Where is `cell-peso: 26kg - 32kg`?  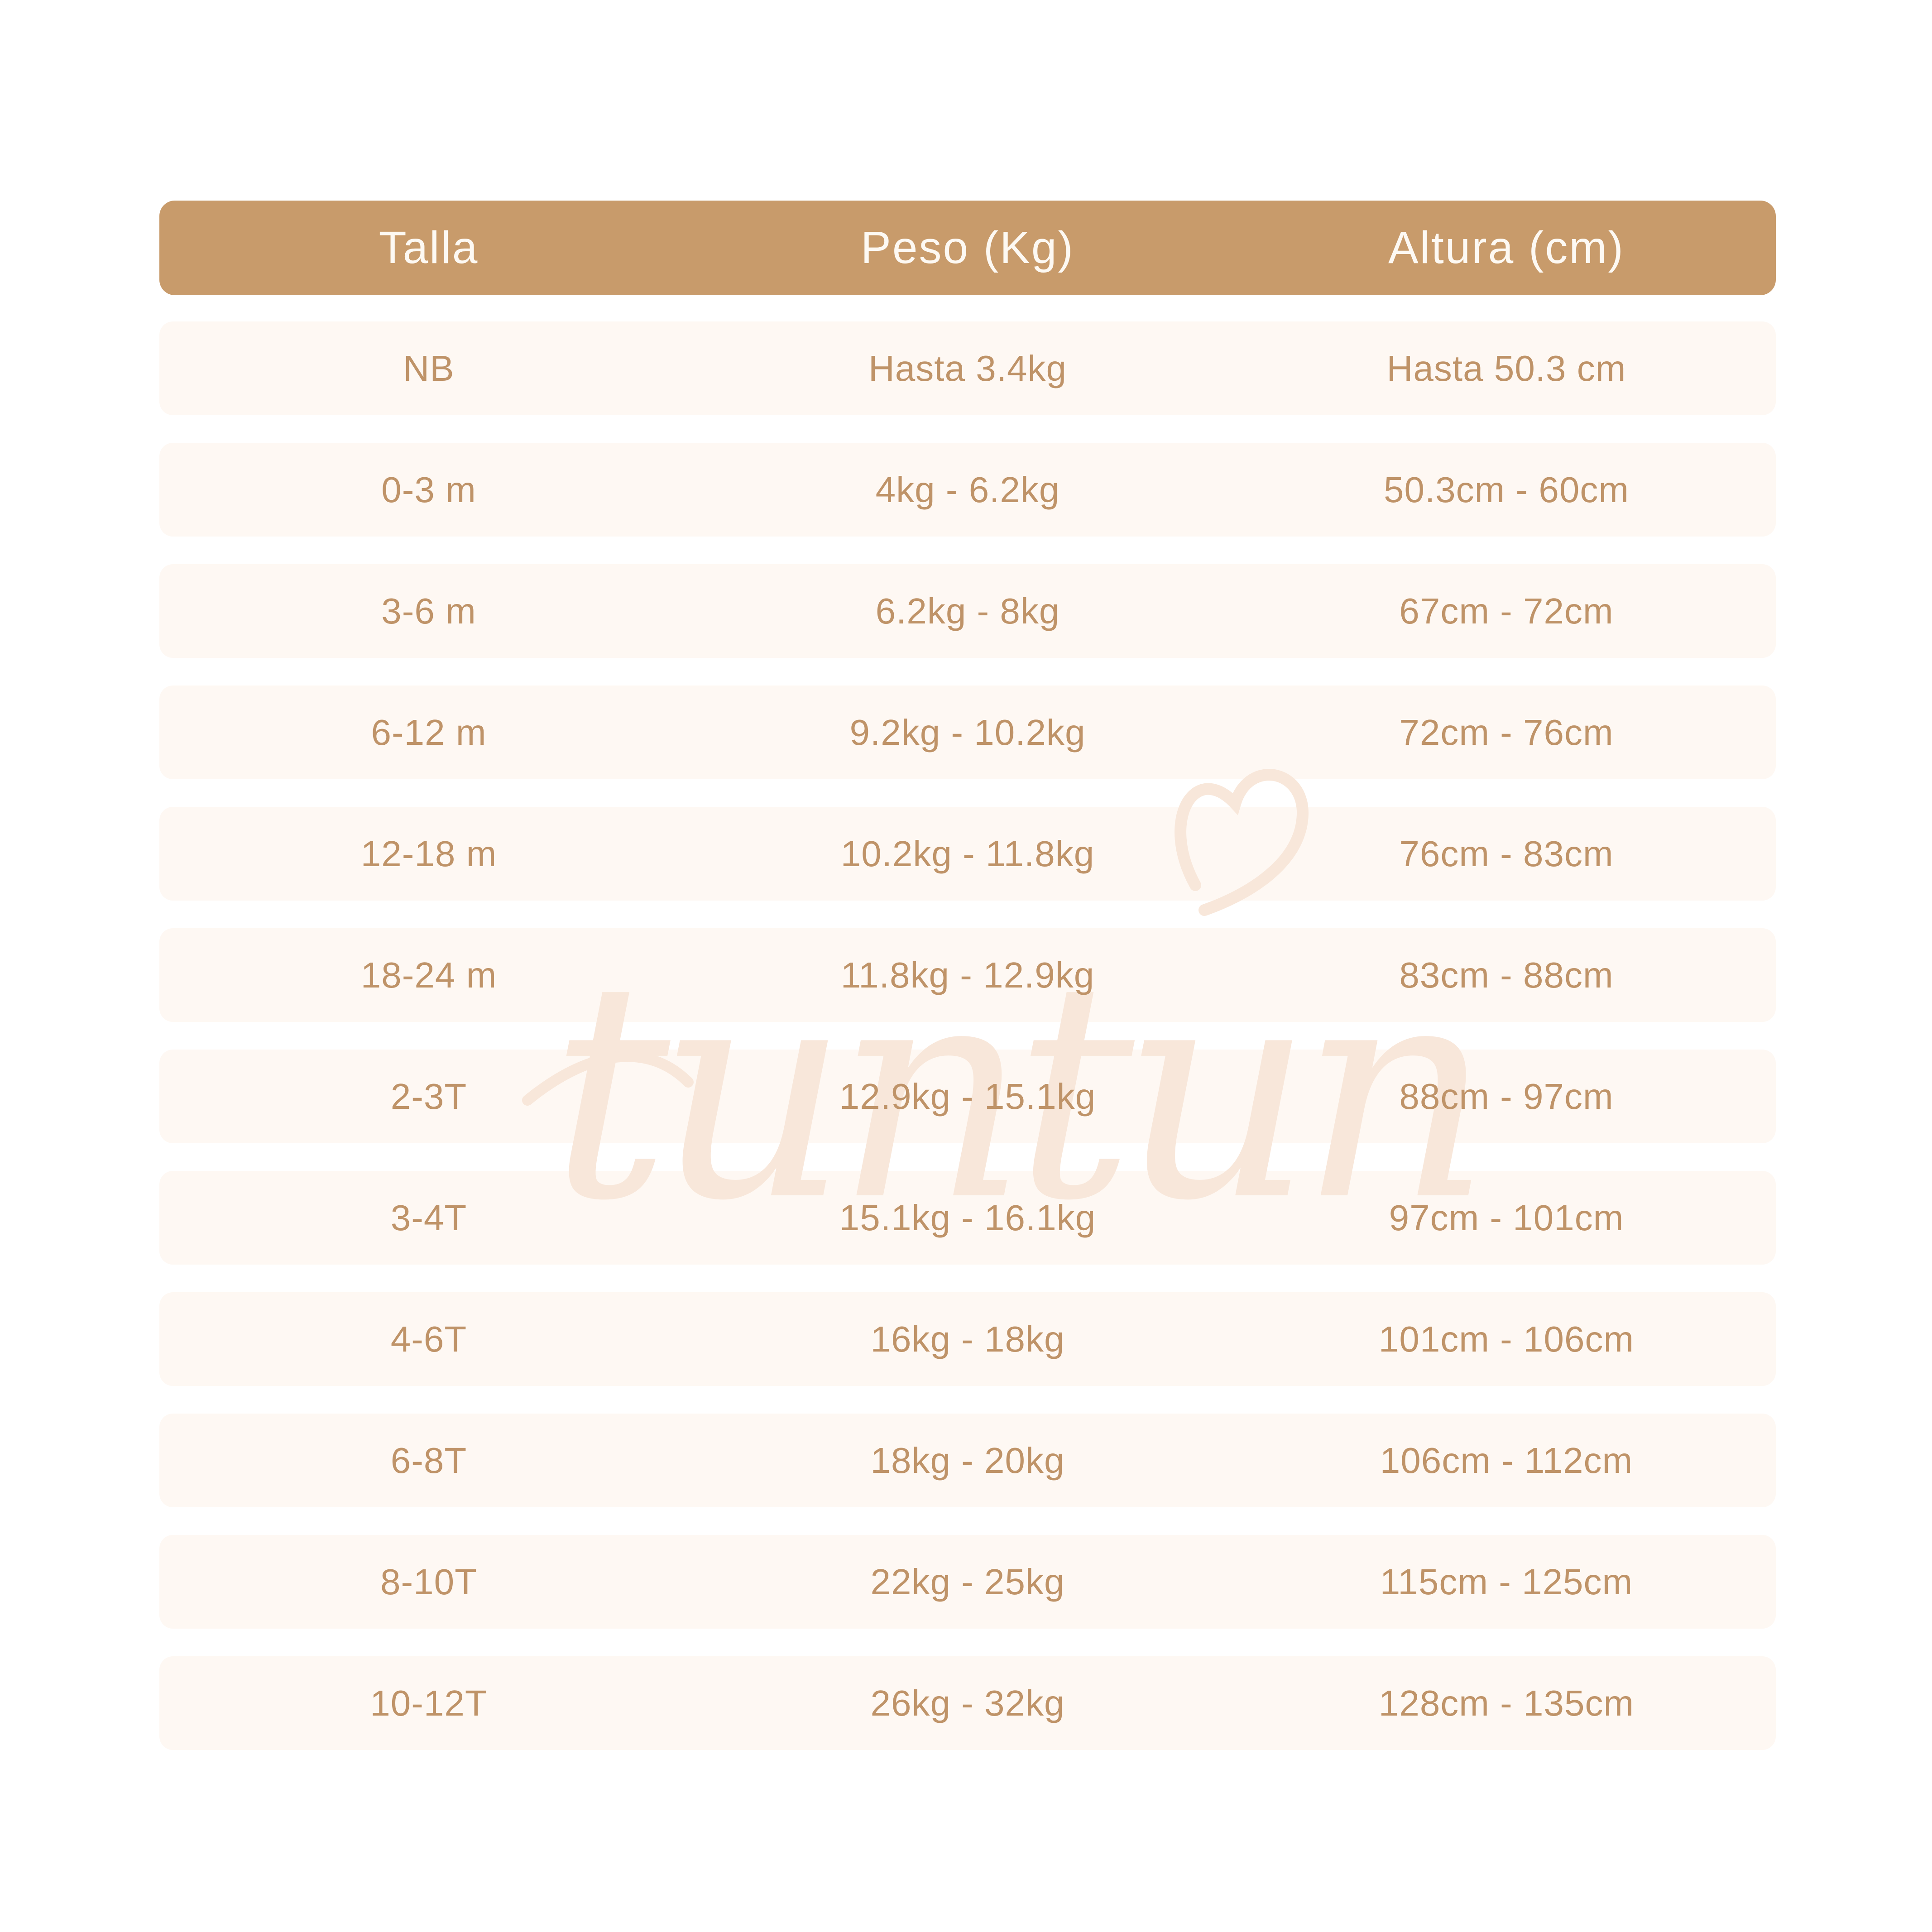
cell-peso: 26kg - 32kg is located at coordinates (967, 1703).